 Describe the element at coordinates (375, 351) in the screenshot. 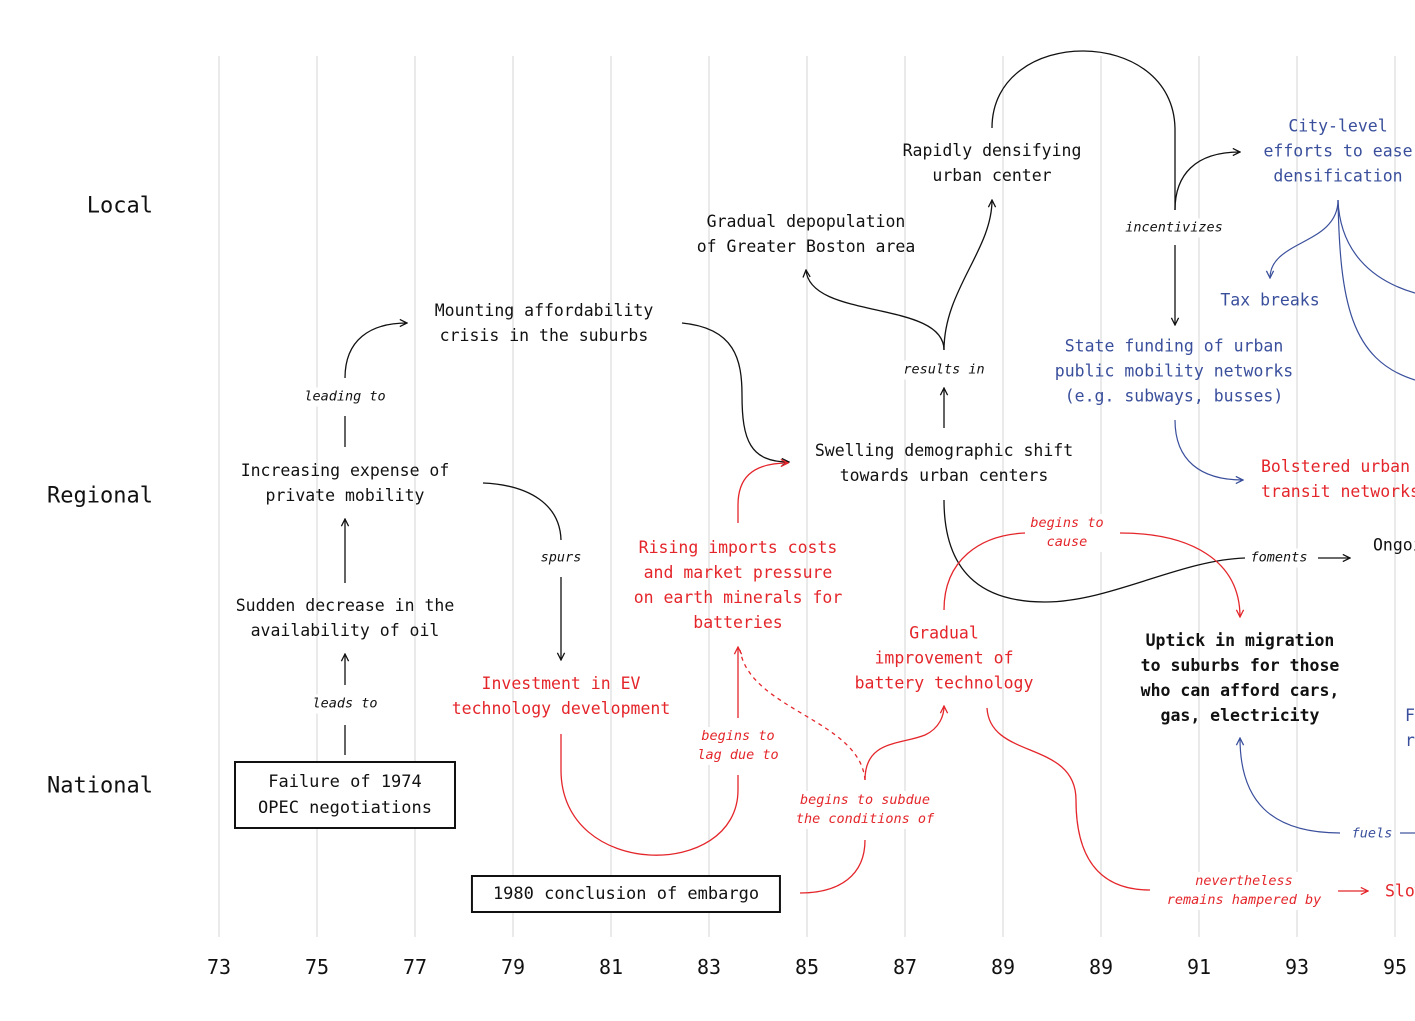

I see `edge-leadingto-to-affordability` at that location.